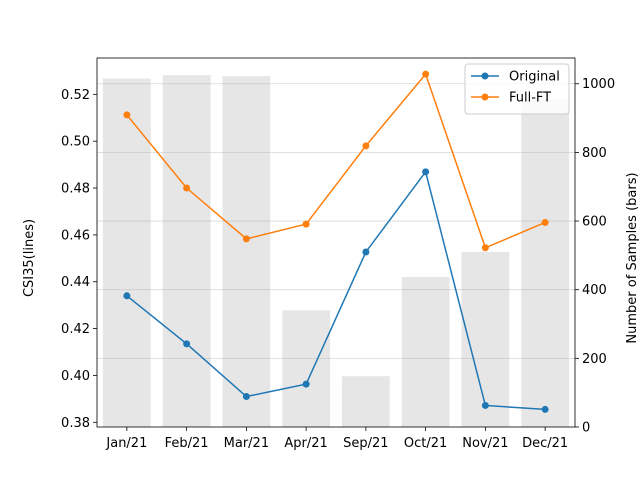 The width and height of the screenshot is (640, 480). What do you see at coordinates (75, 329) in the screenshot?
I see `y-tick-label-left: 0.42` at bounding box center [75, 329].